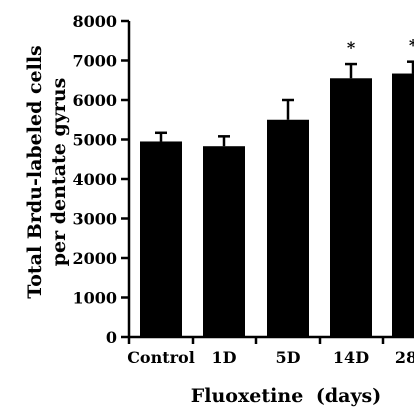  What do you see at coordinates (94, 179) in the screenshot?
I see `y-tick-label: 4000` at bounding box center [94, 179].